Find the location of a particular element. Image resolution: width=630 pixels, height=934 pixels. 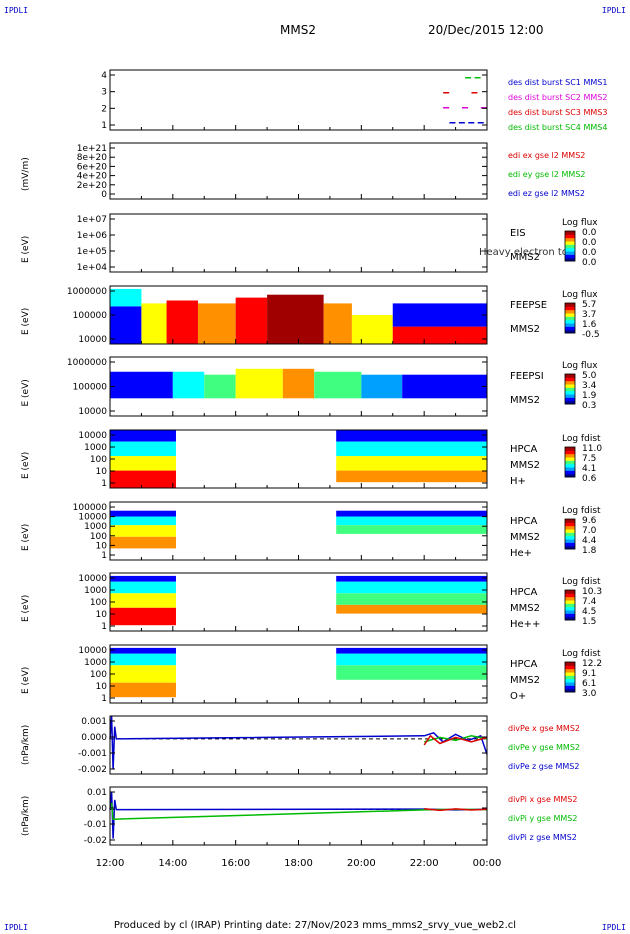

edi-ytick-label-0: 1e+21 is located at coordinates (92, 149).